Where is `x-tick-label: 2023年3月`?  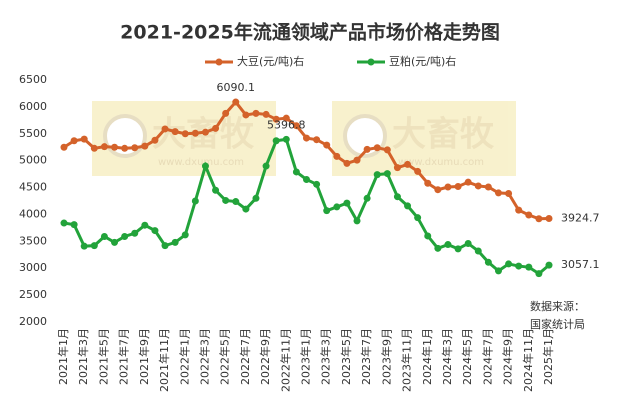
x-tick-label: 2023年3月 is located at coordinates (326, 356).